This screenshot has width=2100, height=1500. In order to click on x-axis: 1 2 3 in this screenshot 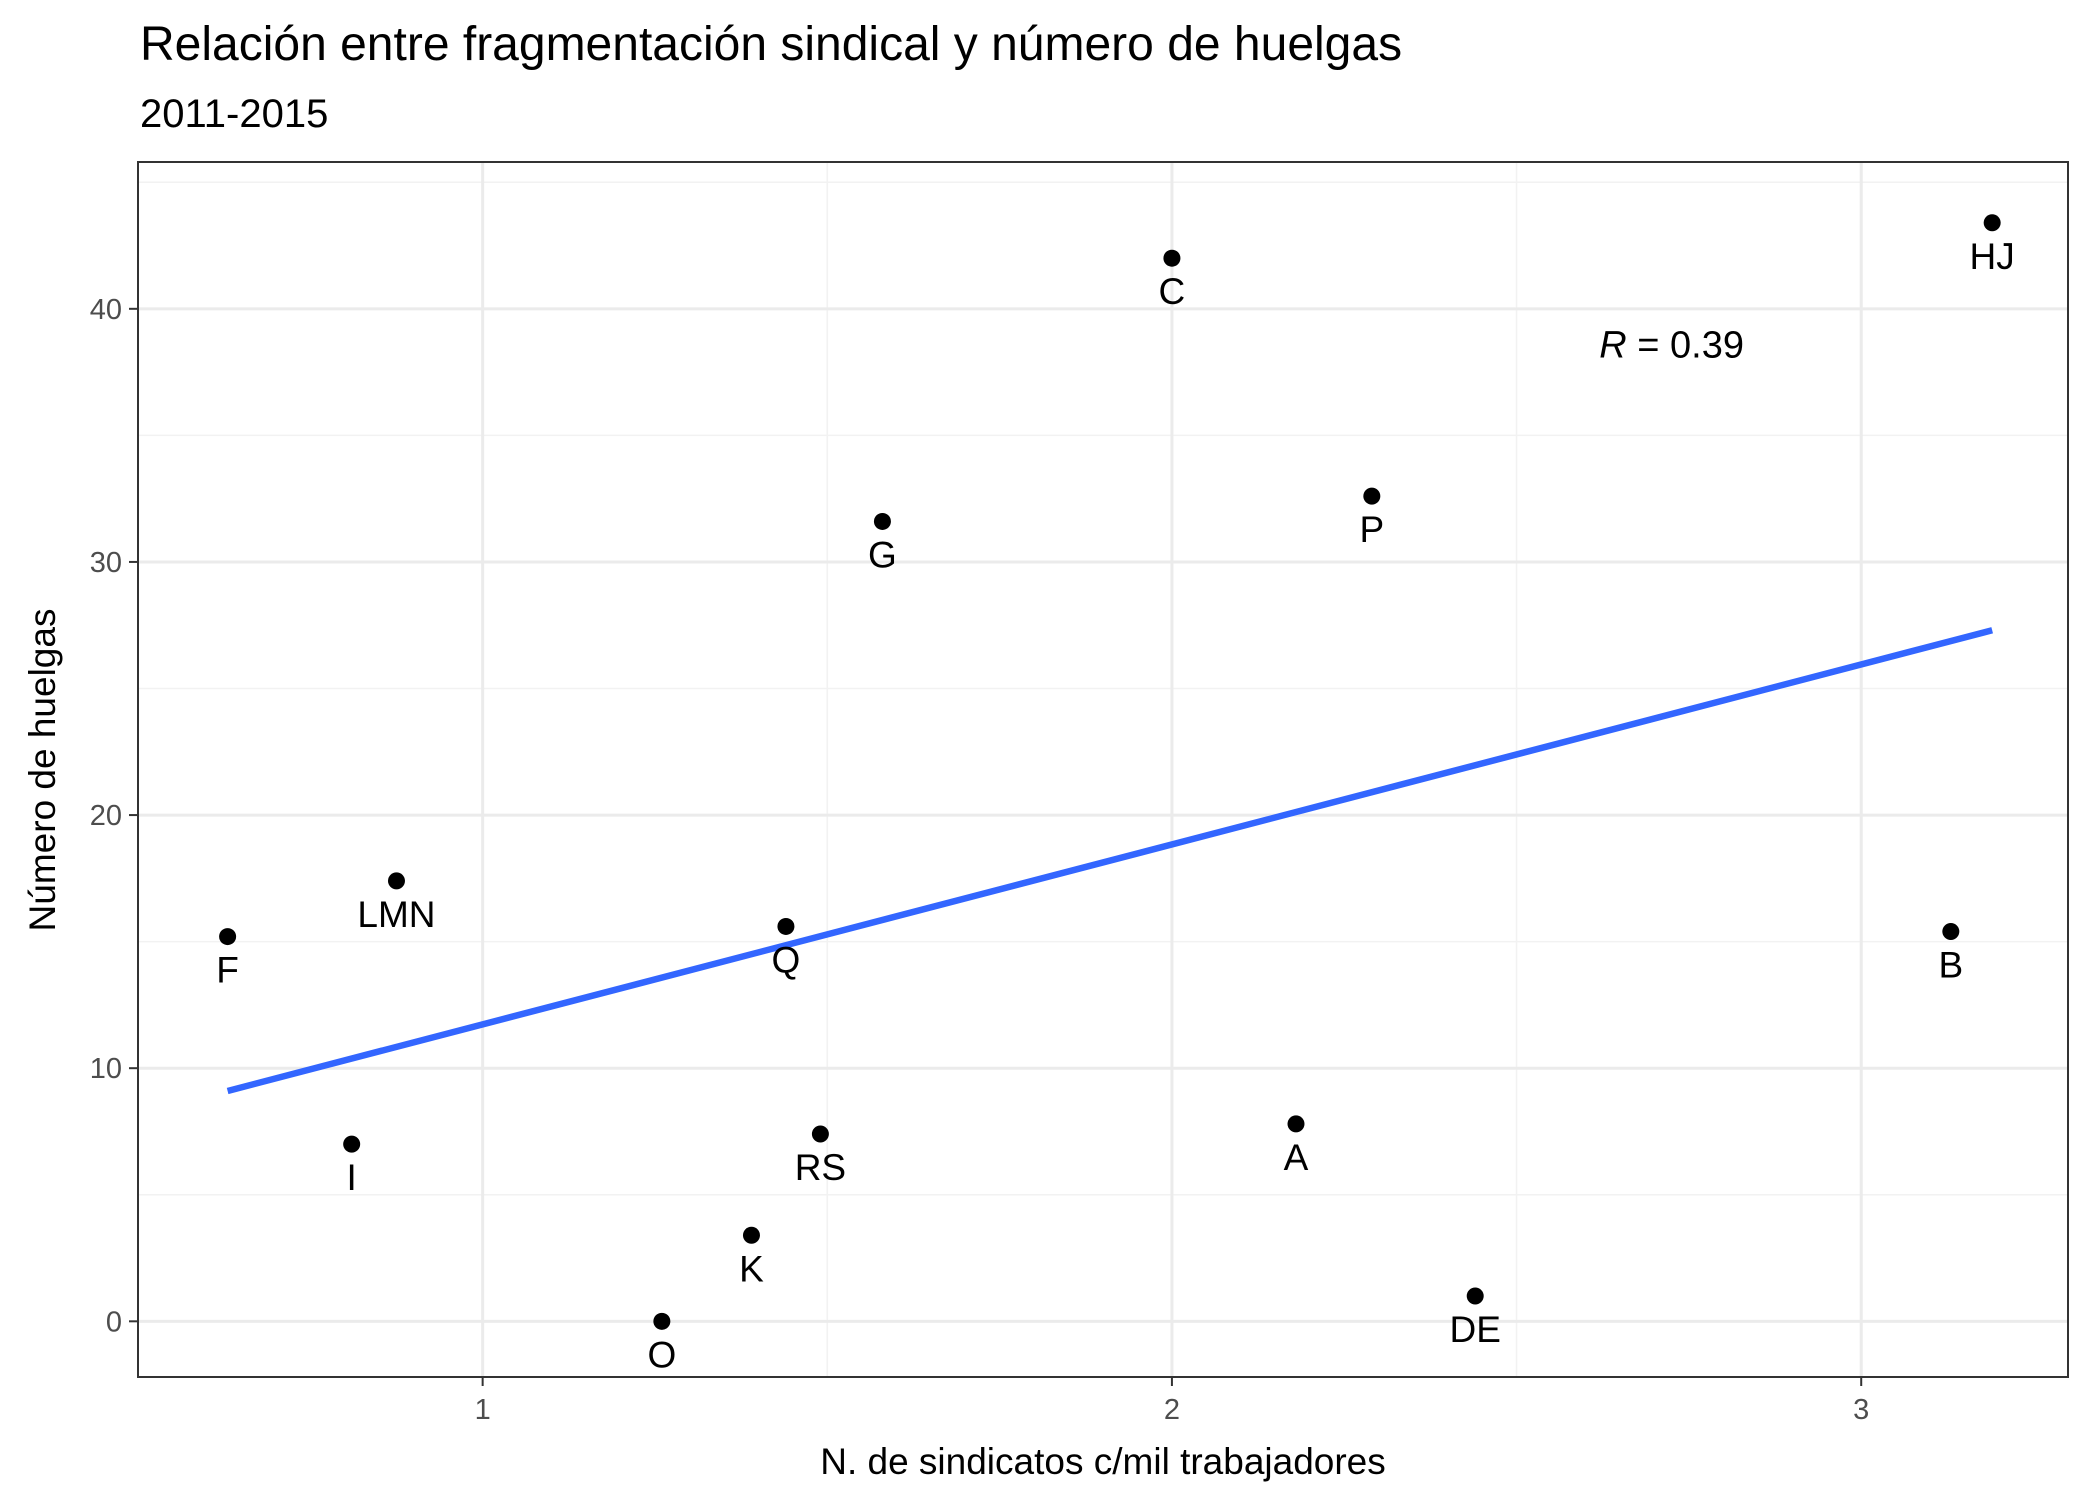, I will do `click(1172, 1401)`.